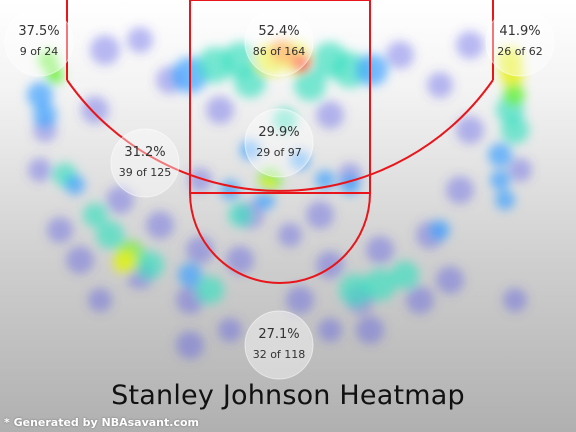 The image size is (576, 432). What do you see at coordinates (278, 334) in the screenshot?
I see `zone-percentage: 27.1%` at bounding box center [278, 334].